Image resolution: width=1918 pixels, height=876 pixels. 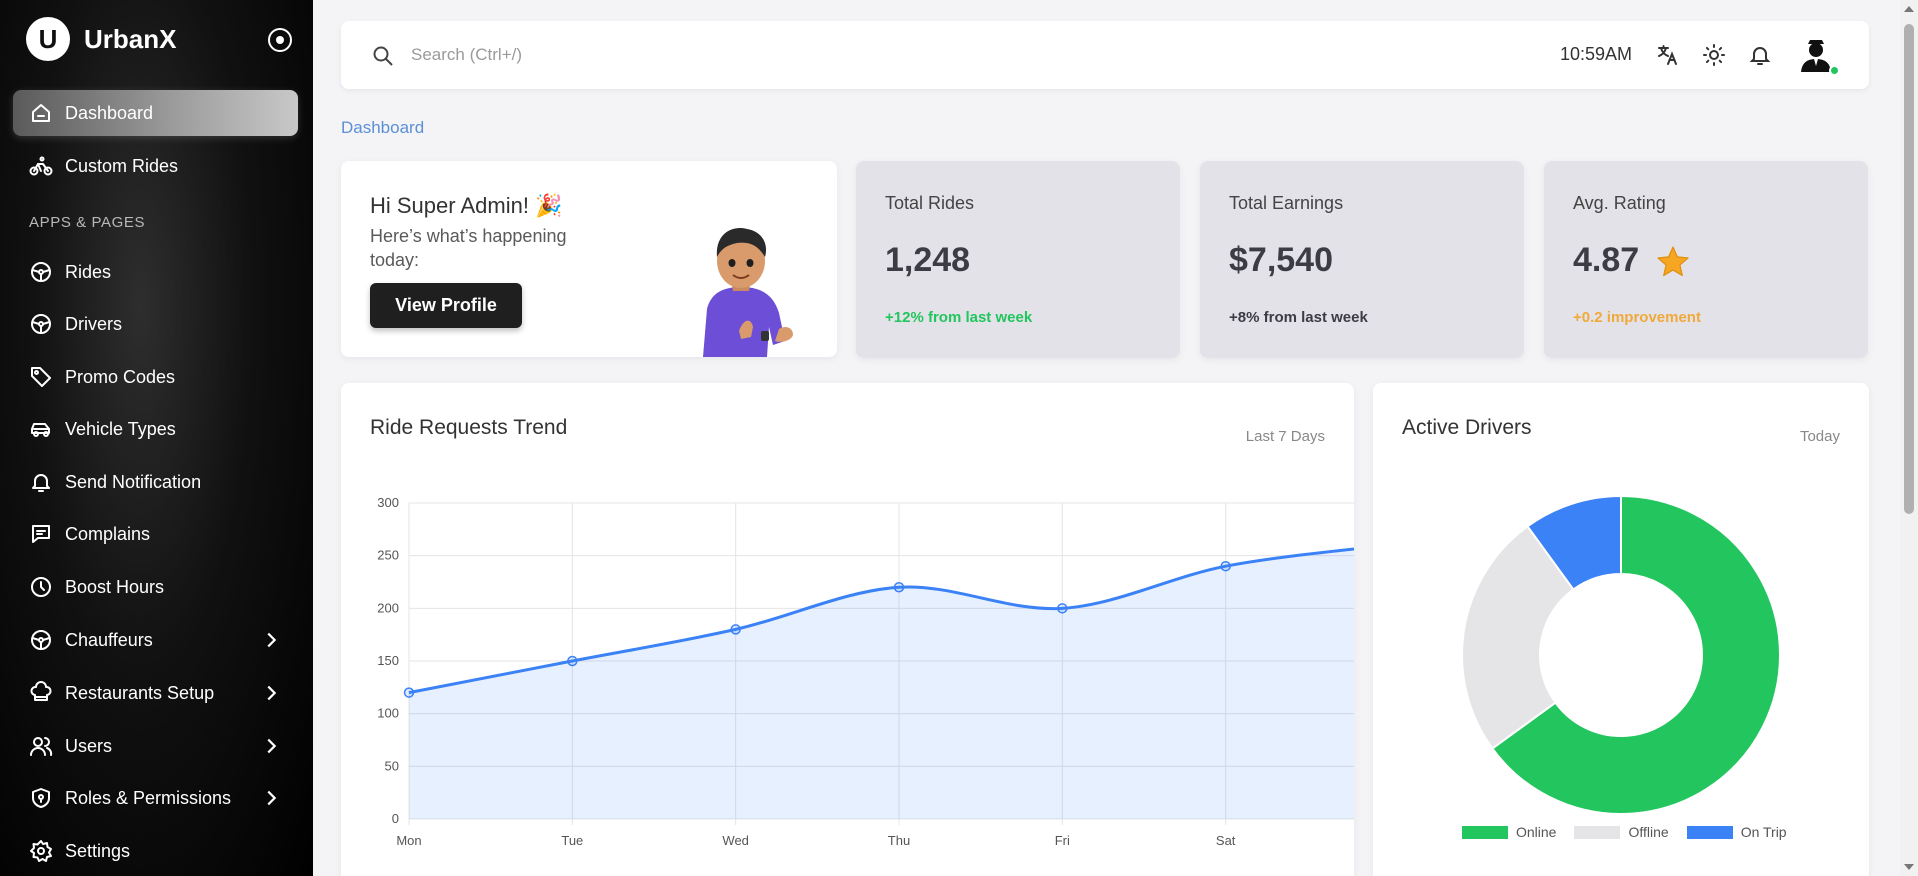 I want to click on sidebar-item-label: Promo Codes, so click(x=120, y=376).